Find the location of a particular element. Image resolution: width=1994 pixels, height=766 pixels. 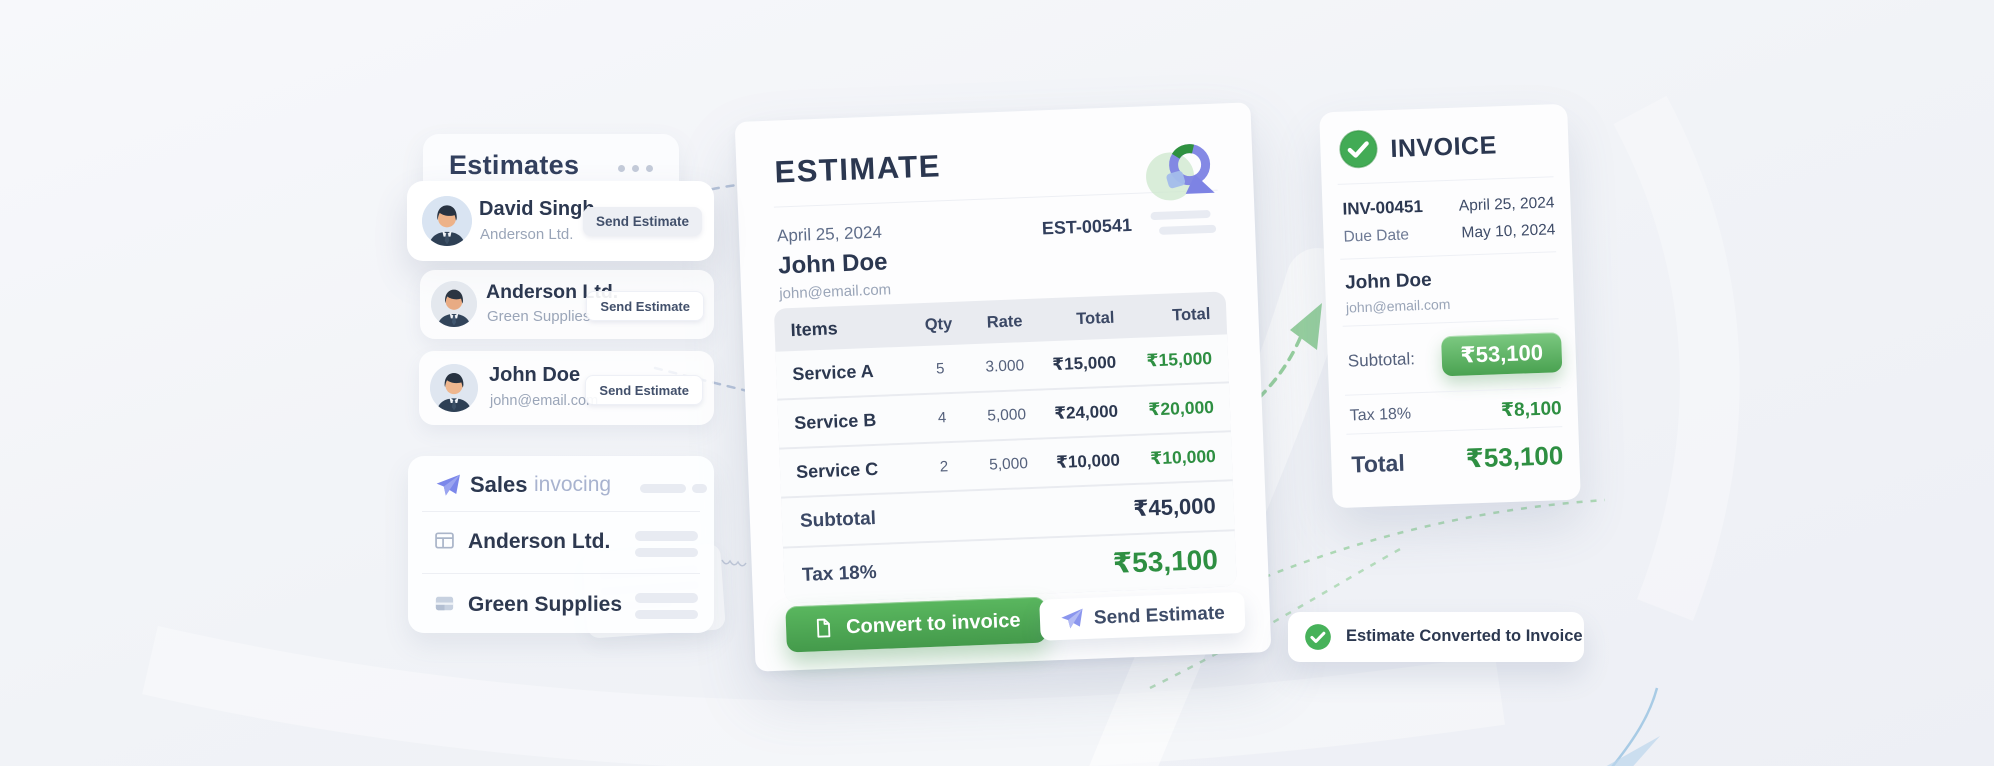

client-row-label: Green Supplies is located at coordinates (545, 604).